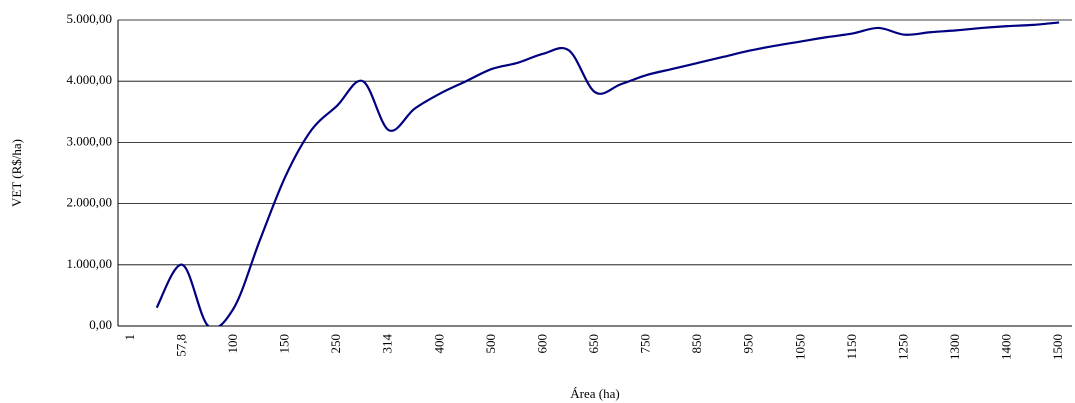 The height and width of the screenshot is (403, 1075). What do you see at coordinates (748, 344) in the screenshot?
I see `x-tick-label: 950` at bounding box center [748, 344].